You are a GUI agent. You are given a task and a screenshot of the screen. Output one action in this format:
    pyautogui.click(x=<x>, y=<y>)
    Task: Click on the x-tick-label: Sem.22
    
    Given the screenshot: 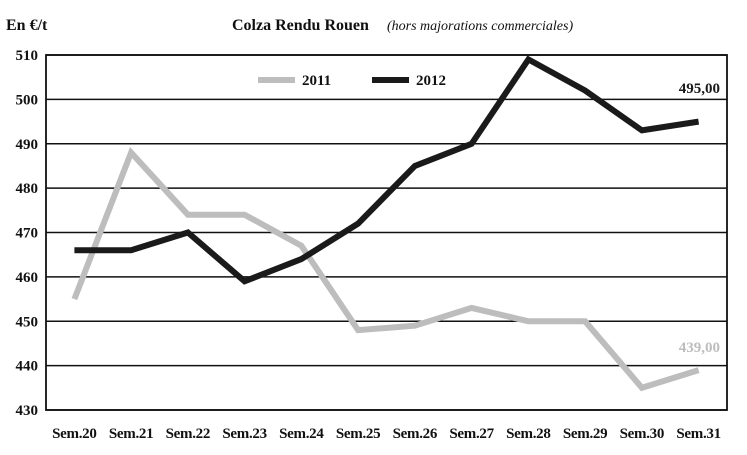 What is the action you would take?
    pyautogui.click(x=188, y=434)
    